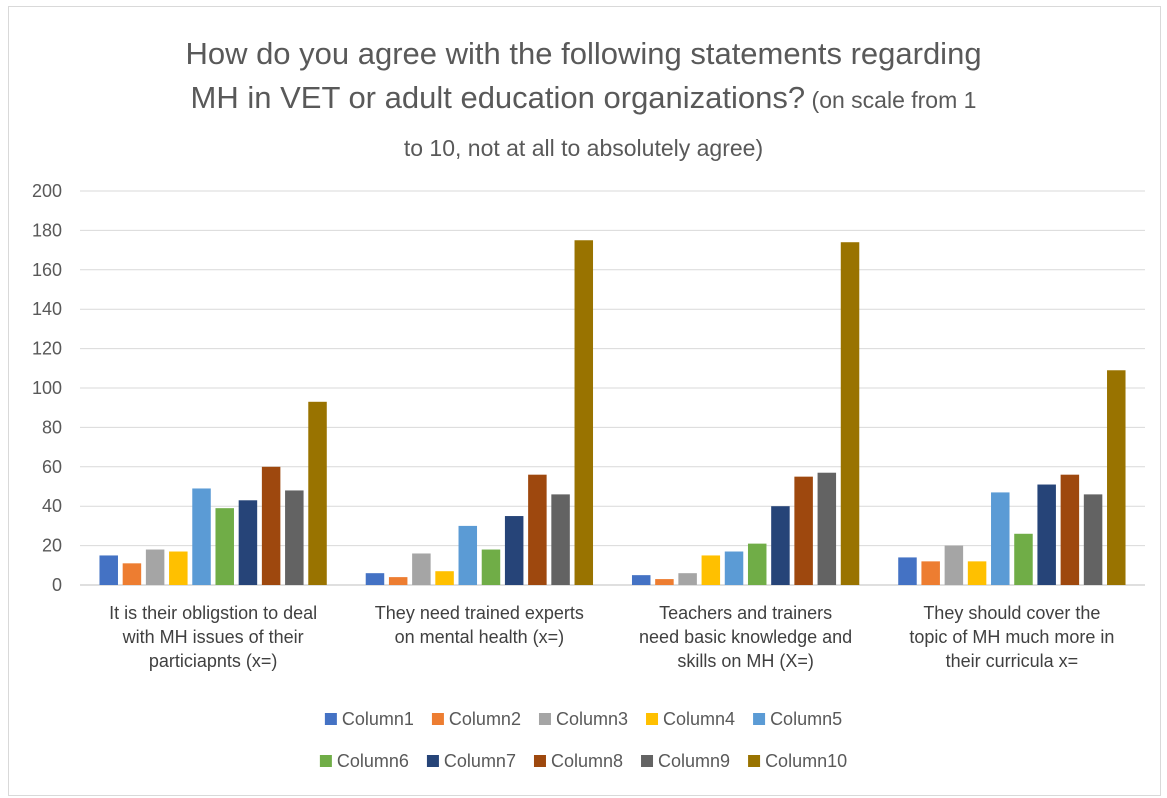  What do you see at coordinates (1070, 529) in the screenshot?
I see `bar-column8-cat4` at bounding box center [1070, 529].